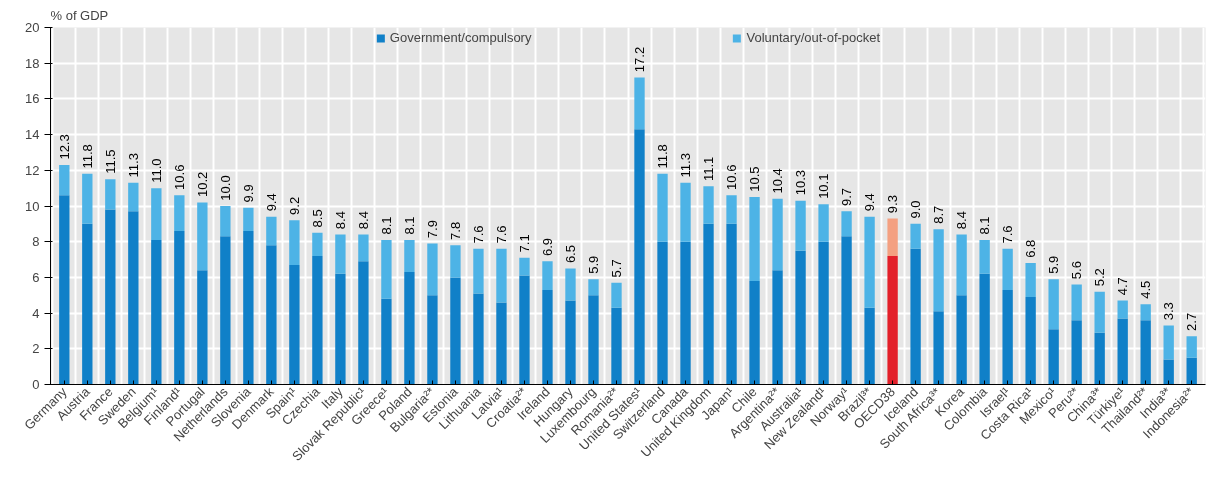 This screenshot has height=479, width=1222. Describe the element at coordinates (639, 59) in the screenshot. I see `total-label: 17.2` at that location.